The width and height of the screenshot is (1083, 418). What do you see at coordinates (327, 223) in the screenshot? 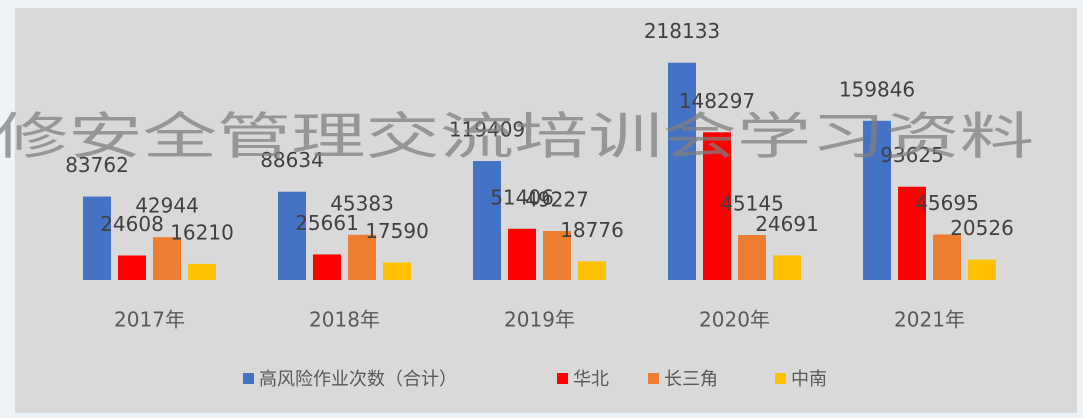
I see `value-label: 25661` at bounding box center [327, 223].